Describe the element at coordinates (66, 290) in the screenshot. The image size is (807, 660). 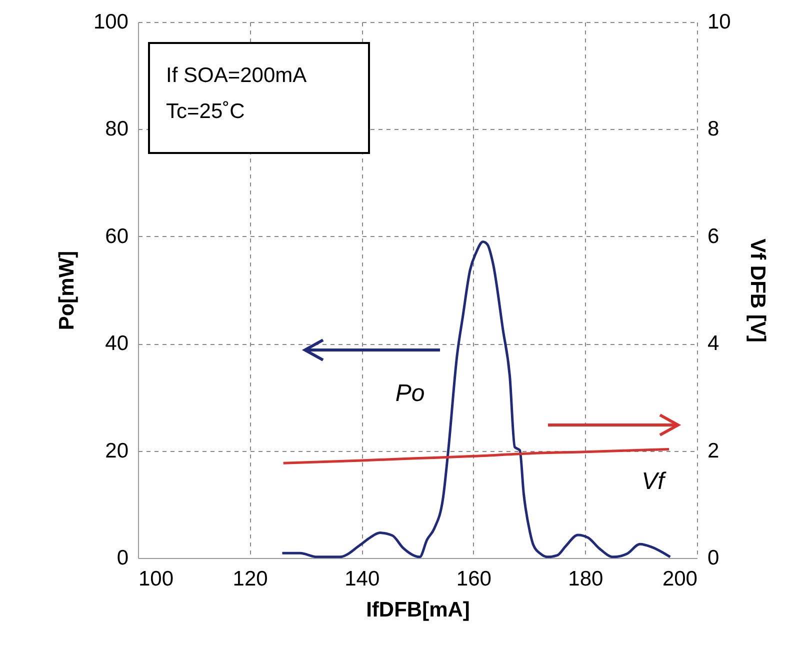
I see `y-axis-title: Po[mW]` at that location.